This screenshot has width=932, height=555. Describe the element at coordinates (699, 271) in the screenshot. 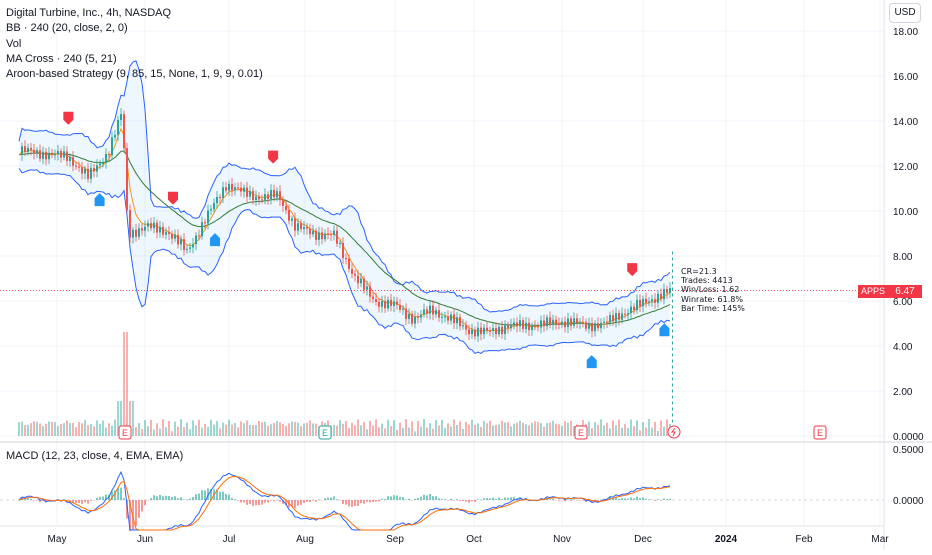

I see `stat-cr: CR=21.3` at that location.